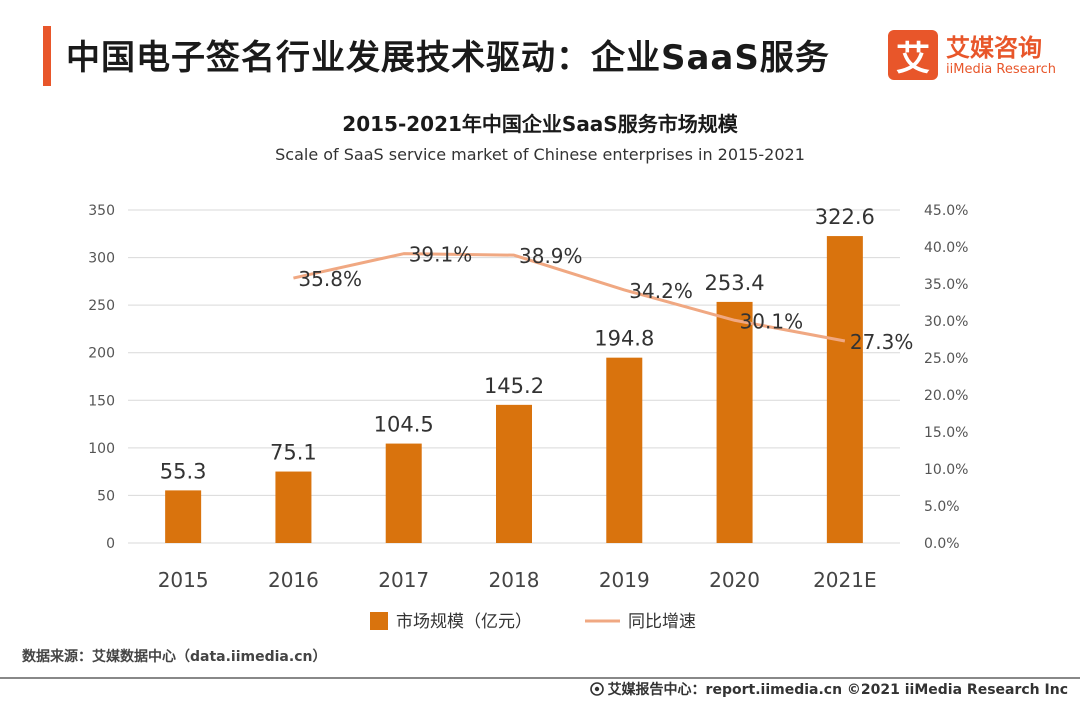 This screenshot has height=702, width=1080. I want to click on legend-bar-label: 市场规模（亿元）, so click(464, 622).